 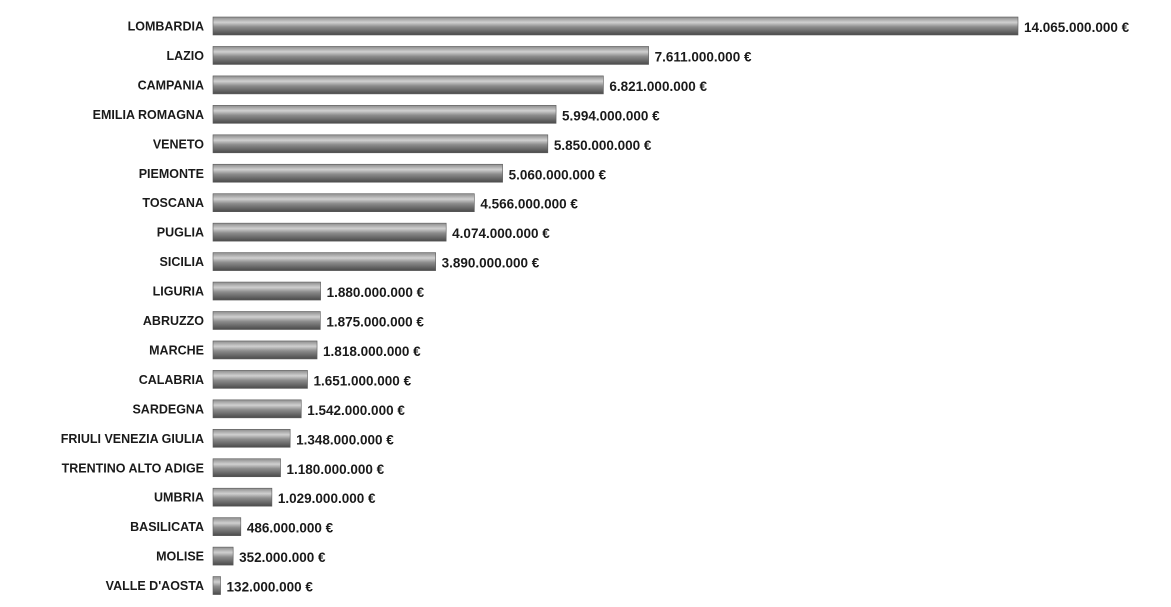 I want to click on category-label: VENETO, so click(x=178, y=144).